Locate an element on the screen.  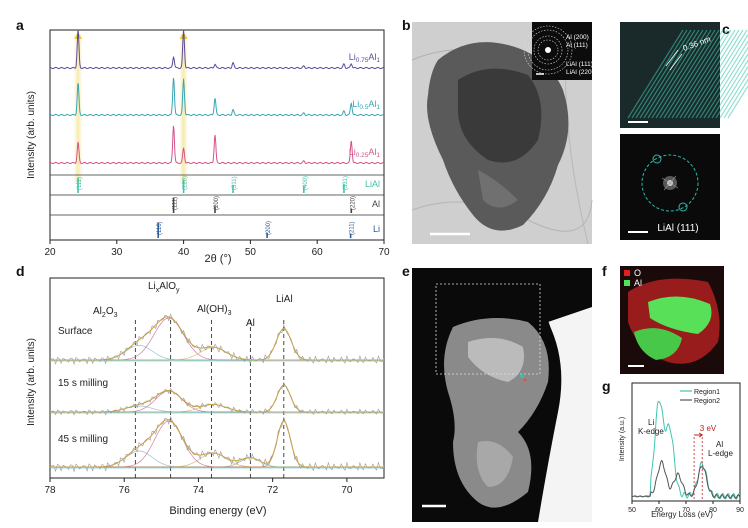
xps-label-lial: LiAl is located at coordinates (284, 299).